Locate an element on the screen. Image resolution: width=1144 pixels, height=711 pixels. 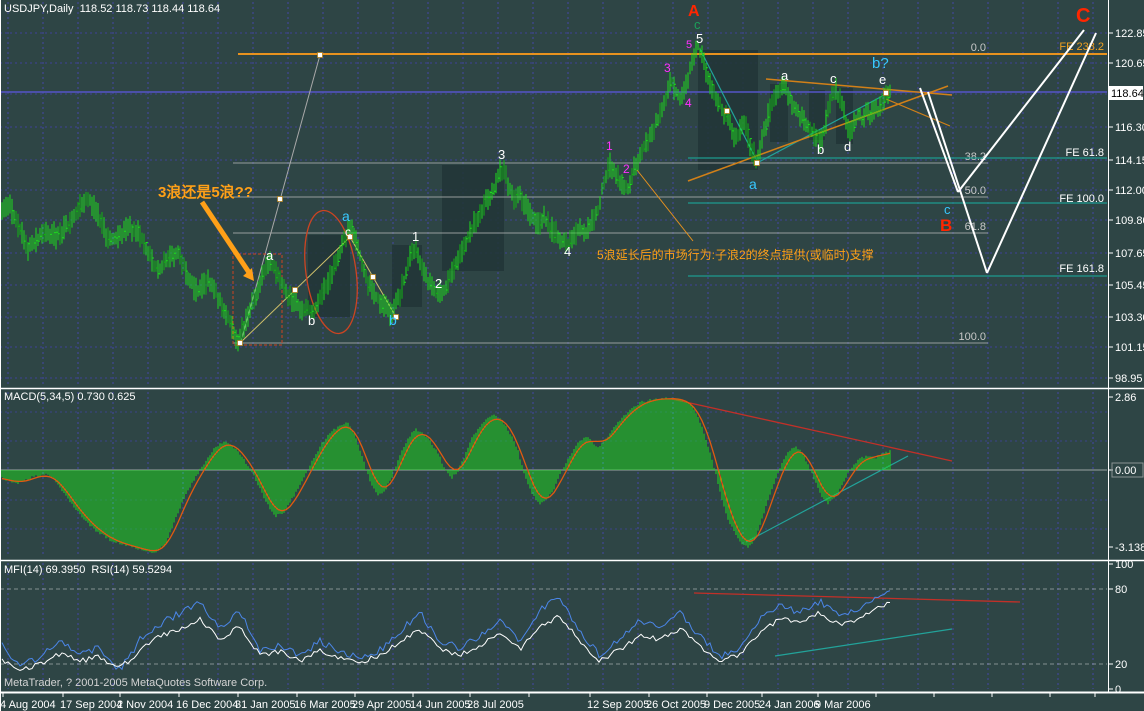
wave-b-white-label: b is located at coordinates (311, 320).